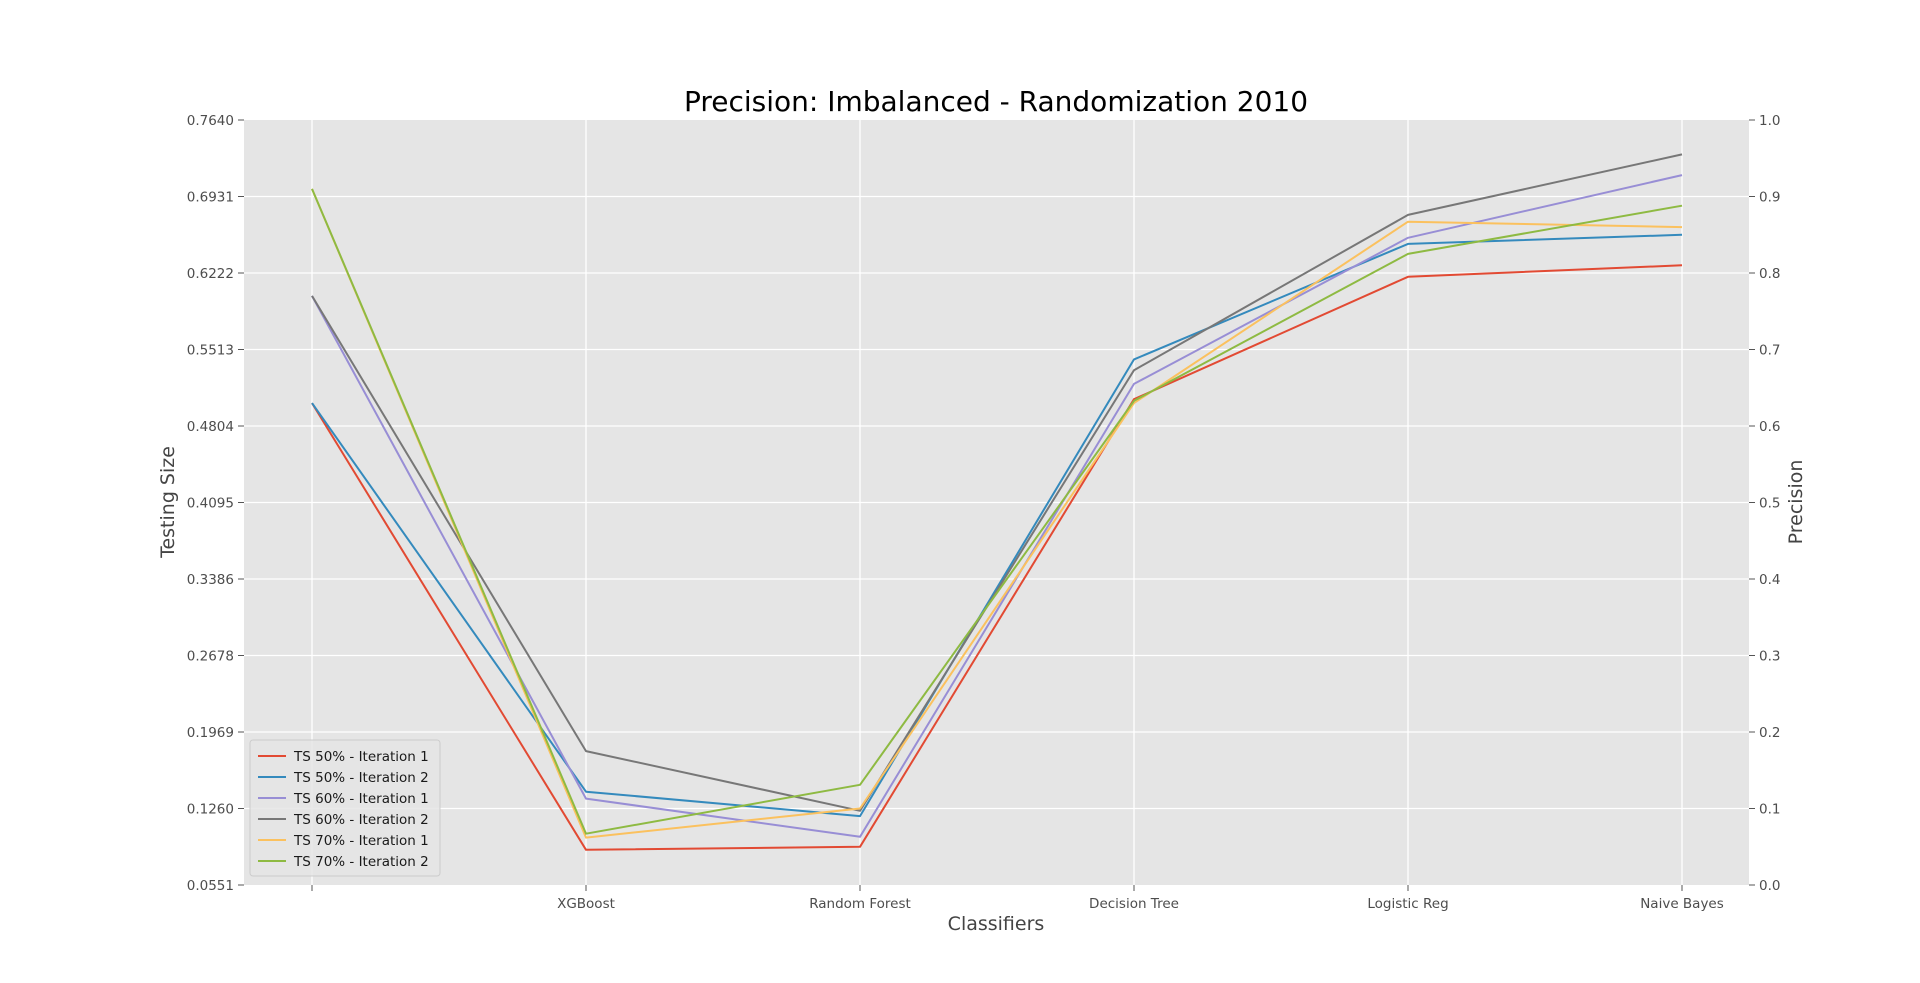 The height and width of the screenshot is (983, 1920). What do you see at coordinates (210, 504) in the screenshot?
I see `left-y-tick-label: 0.4095` at bounding box center [210, 504].